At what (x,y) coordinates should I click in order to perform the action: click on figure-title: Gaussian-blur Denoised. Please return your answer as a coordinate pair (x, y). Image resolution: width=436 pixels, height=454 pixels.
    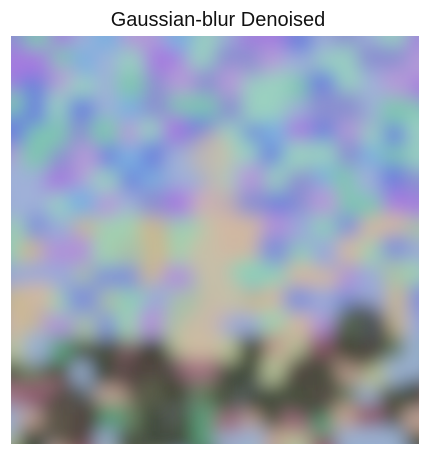
    Looking at the image, I should click on (218, 20).